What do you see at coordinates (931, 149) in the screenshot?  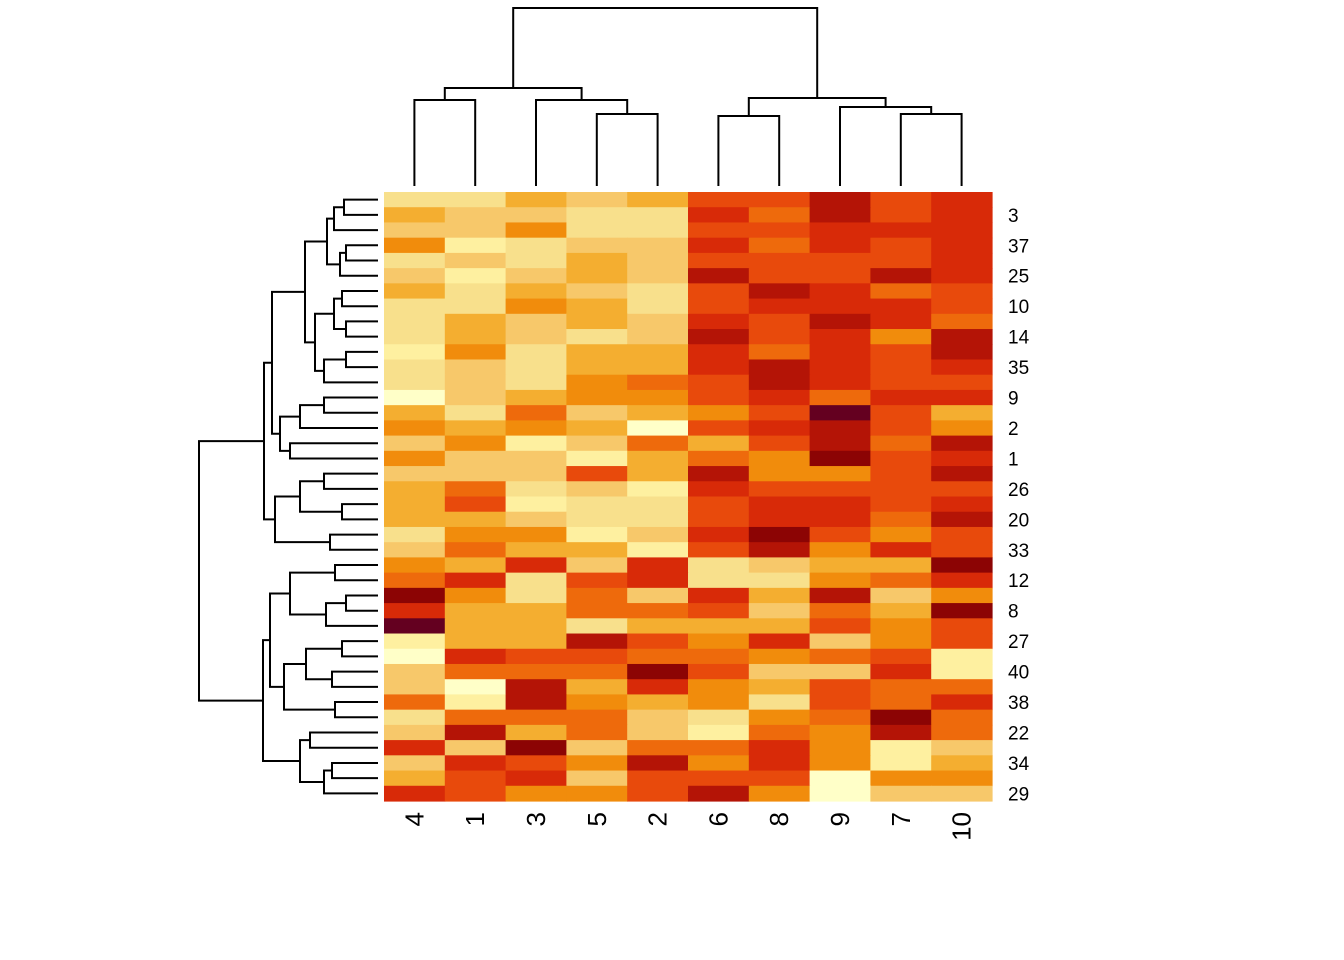 I see `column-dendrogram-link` at bounding box center [931, 149].